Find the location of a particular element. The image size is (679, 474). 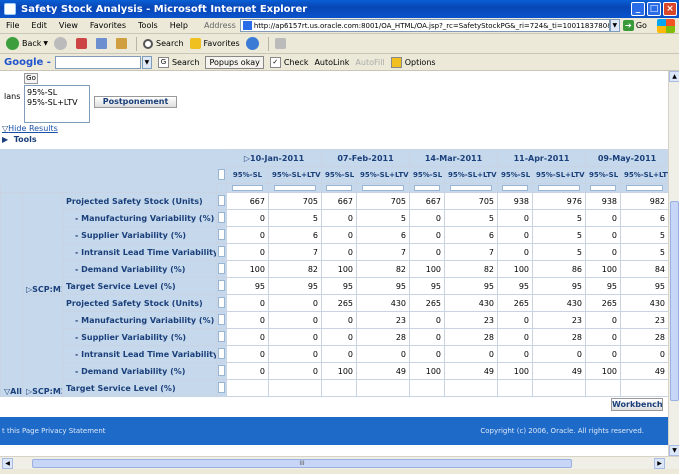

favorites-button: Favorites is located at coordinates (214, 43).